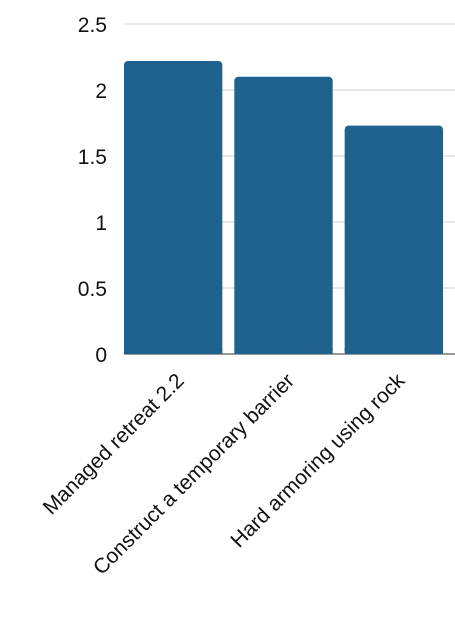  I want to click on y-tick-label: 1, so click(101, 223).